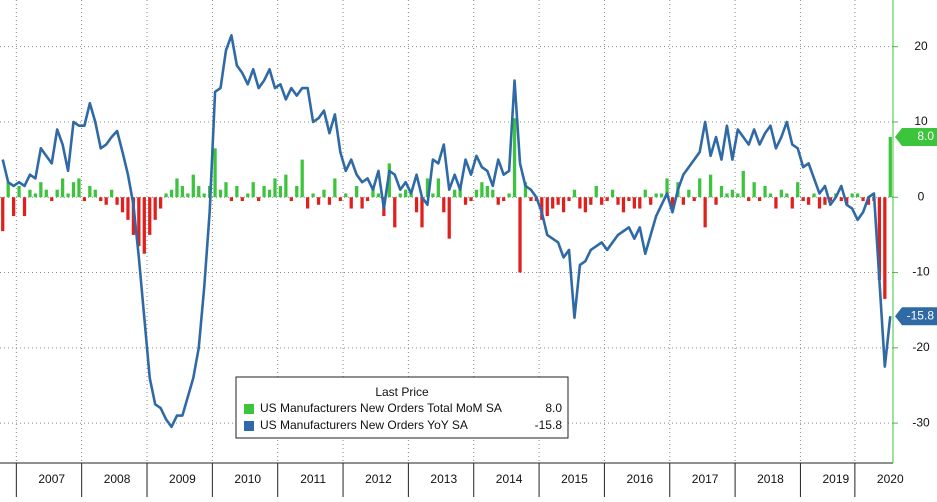  I want to click on x-tick-label: 2018, so click(770, 479).